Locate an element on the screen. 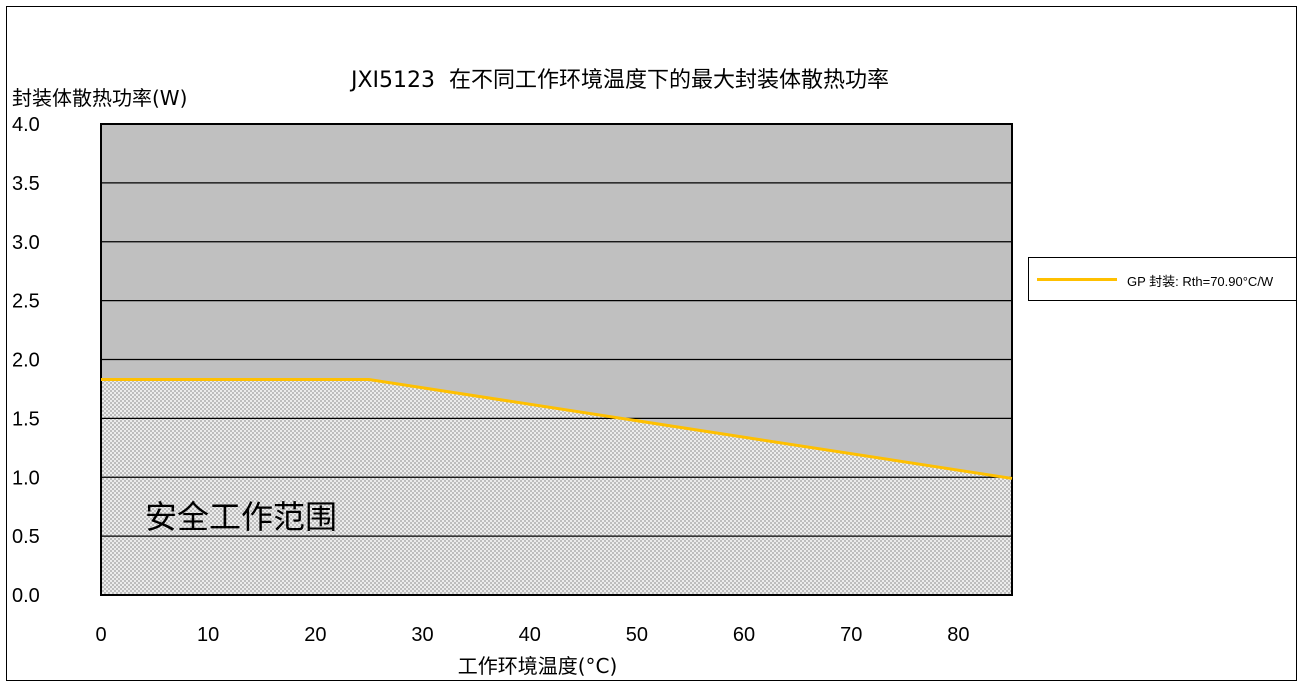 This screenshot has width=1306, height=681. y-tick-label: 1.0 is located at coordinates (26, 478).